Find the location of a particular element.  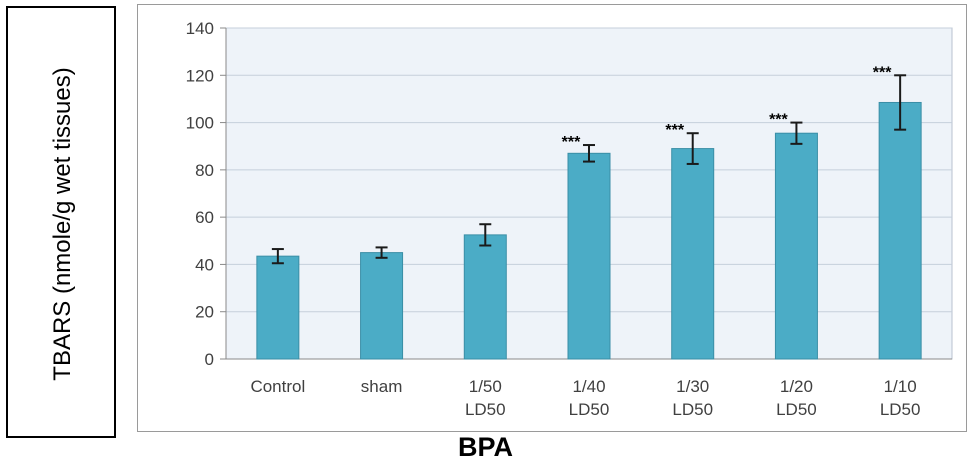

x-tick-label: 1/10 is located at coordinates (900, 386).